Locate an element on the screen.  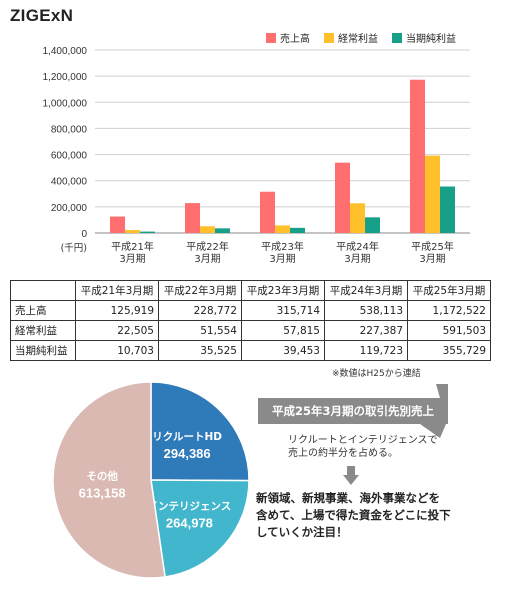
pie-label-intelligence: インテリジェンス is located at coordinates (190, 506).